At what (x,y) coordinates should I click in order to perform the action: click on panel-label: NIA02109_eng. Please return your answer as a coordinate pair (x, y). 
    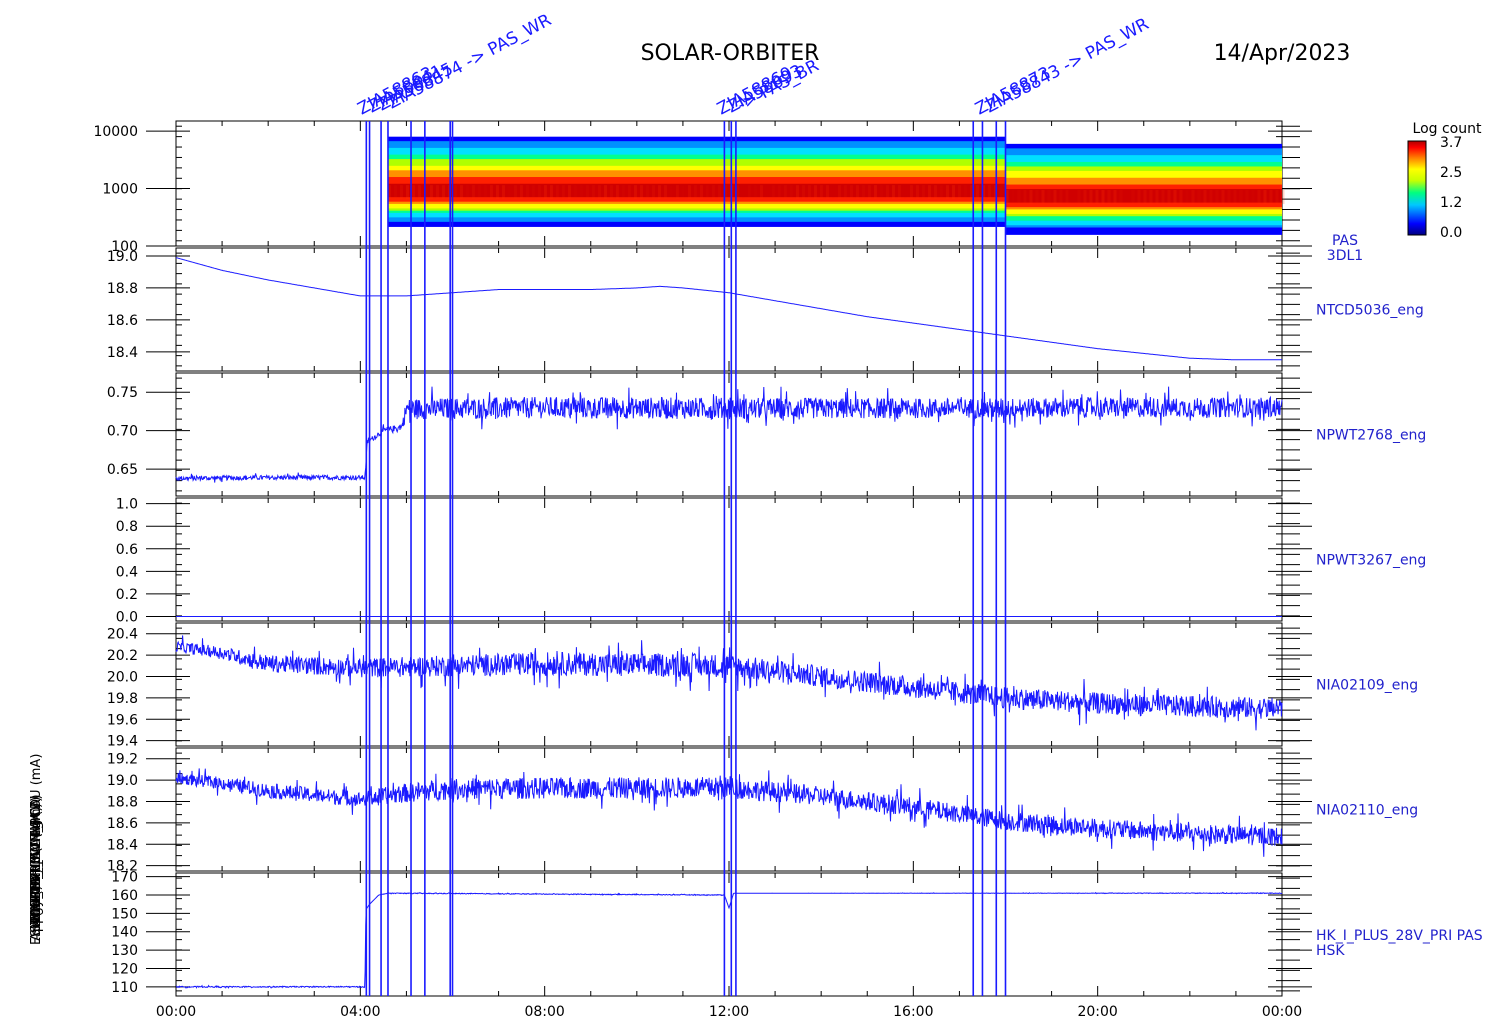
    Looking at the image, I should click on (1367, 686).